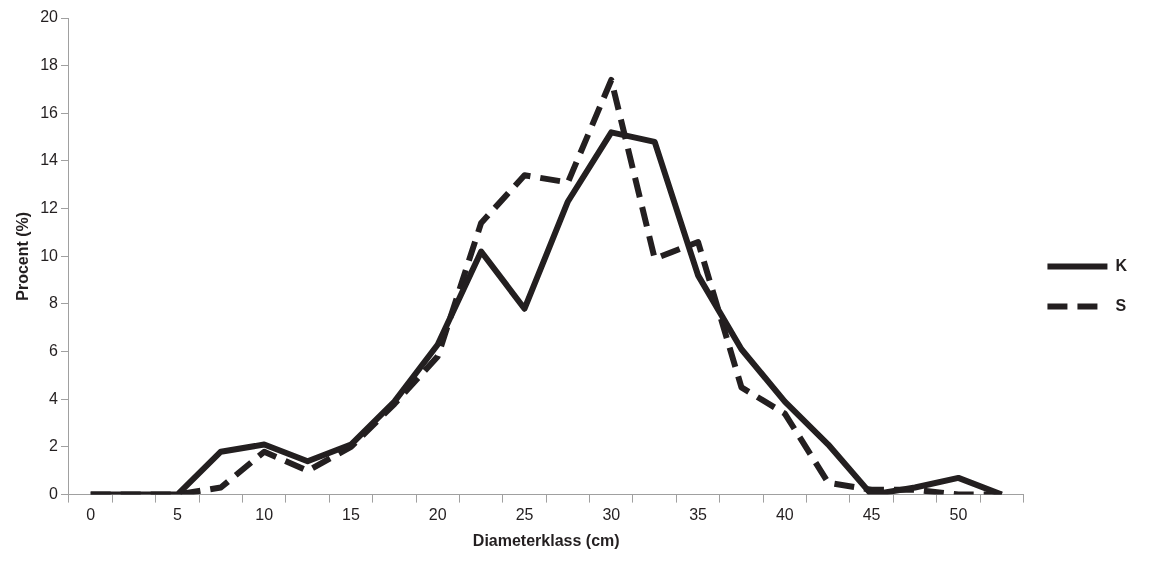 This screenshot has width=1157, height=563. Describe the element at coordinates (871, 514) in the screenshot. I see `x-tick-label: 45` at that location.